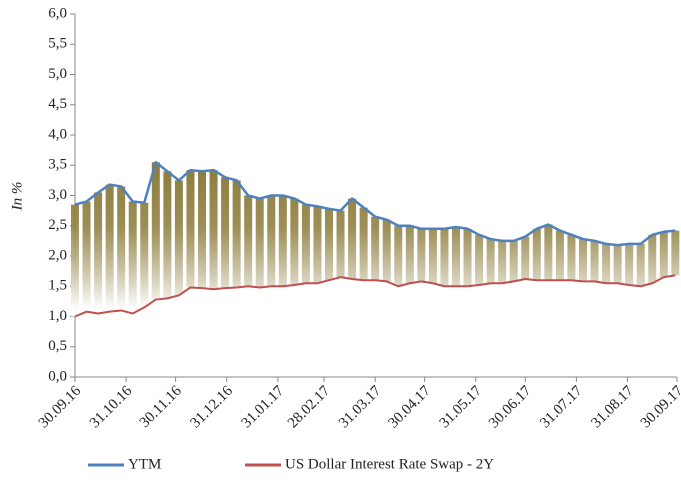 This screenshot has height=492, width=681. Describe the element at coordinates (57, 376) in the screenshot. I see `y-tick-label: 0,0` at that location.